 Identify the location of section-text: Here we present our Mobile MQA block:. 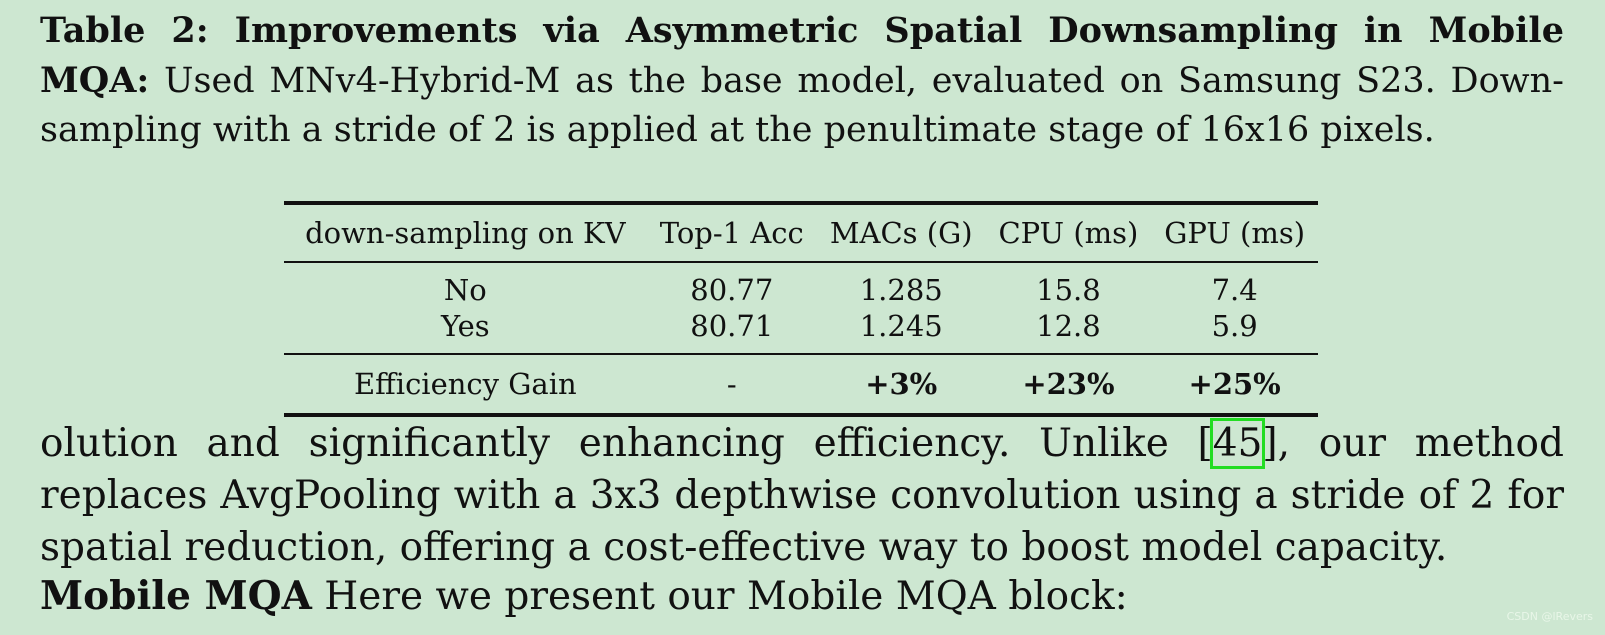
(719, 596).